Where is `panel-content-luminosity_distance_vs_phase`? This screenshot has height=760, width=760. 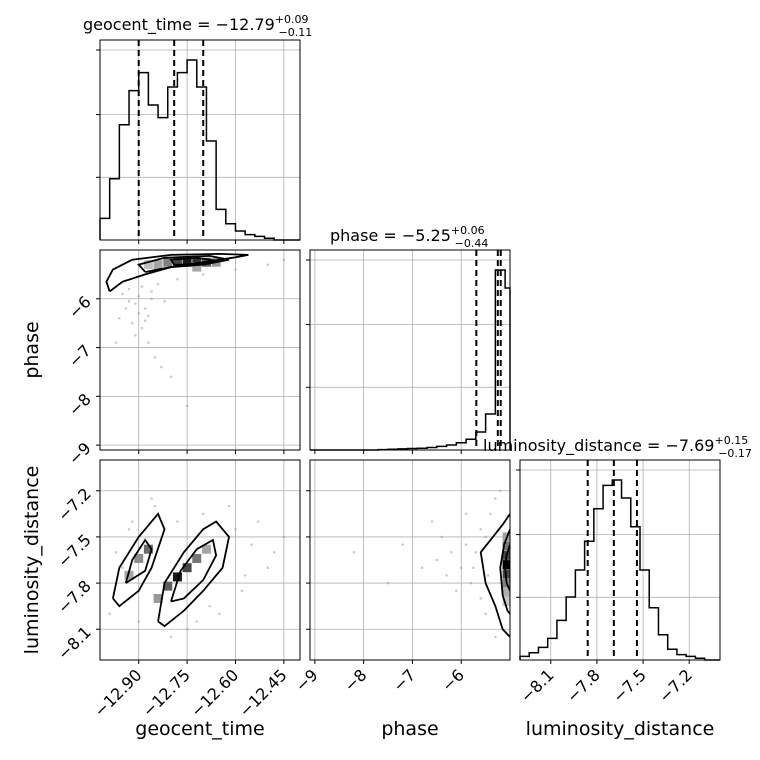 panel-content-luminosity_distance_vs_phase is located at coordinates (410, 560).